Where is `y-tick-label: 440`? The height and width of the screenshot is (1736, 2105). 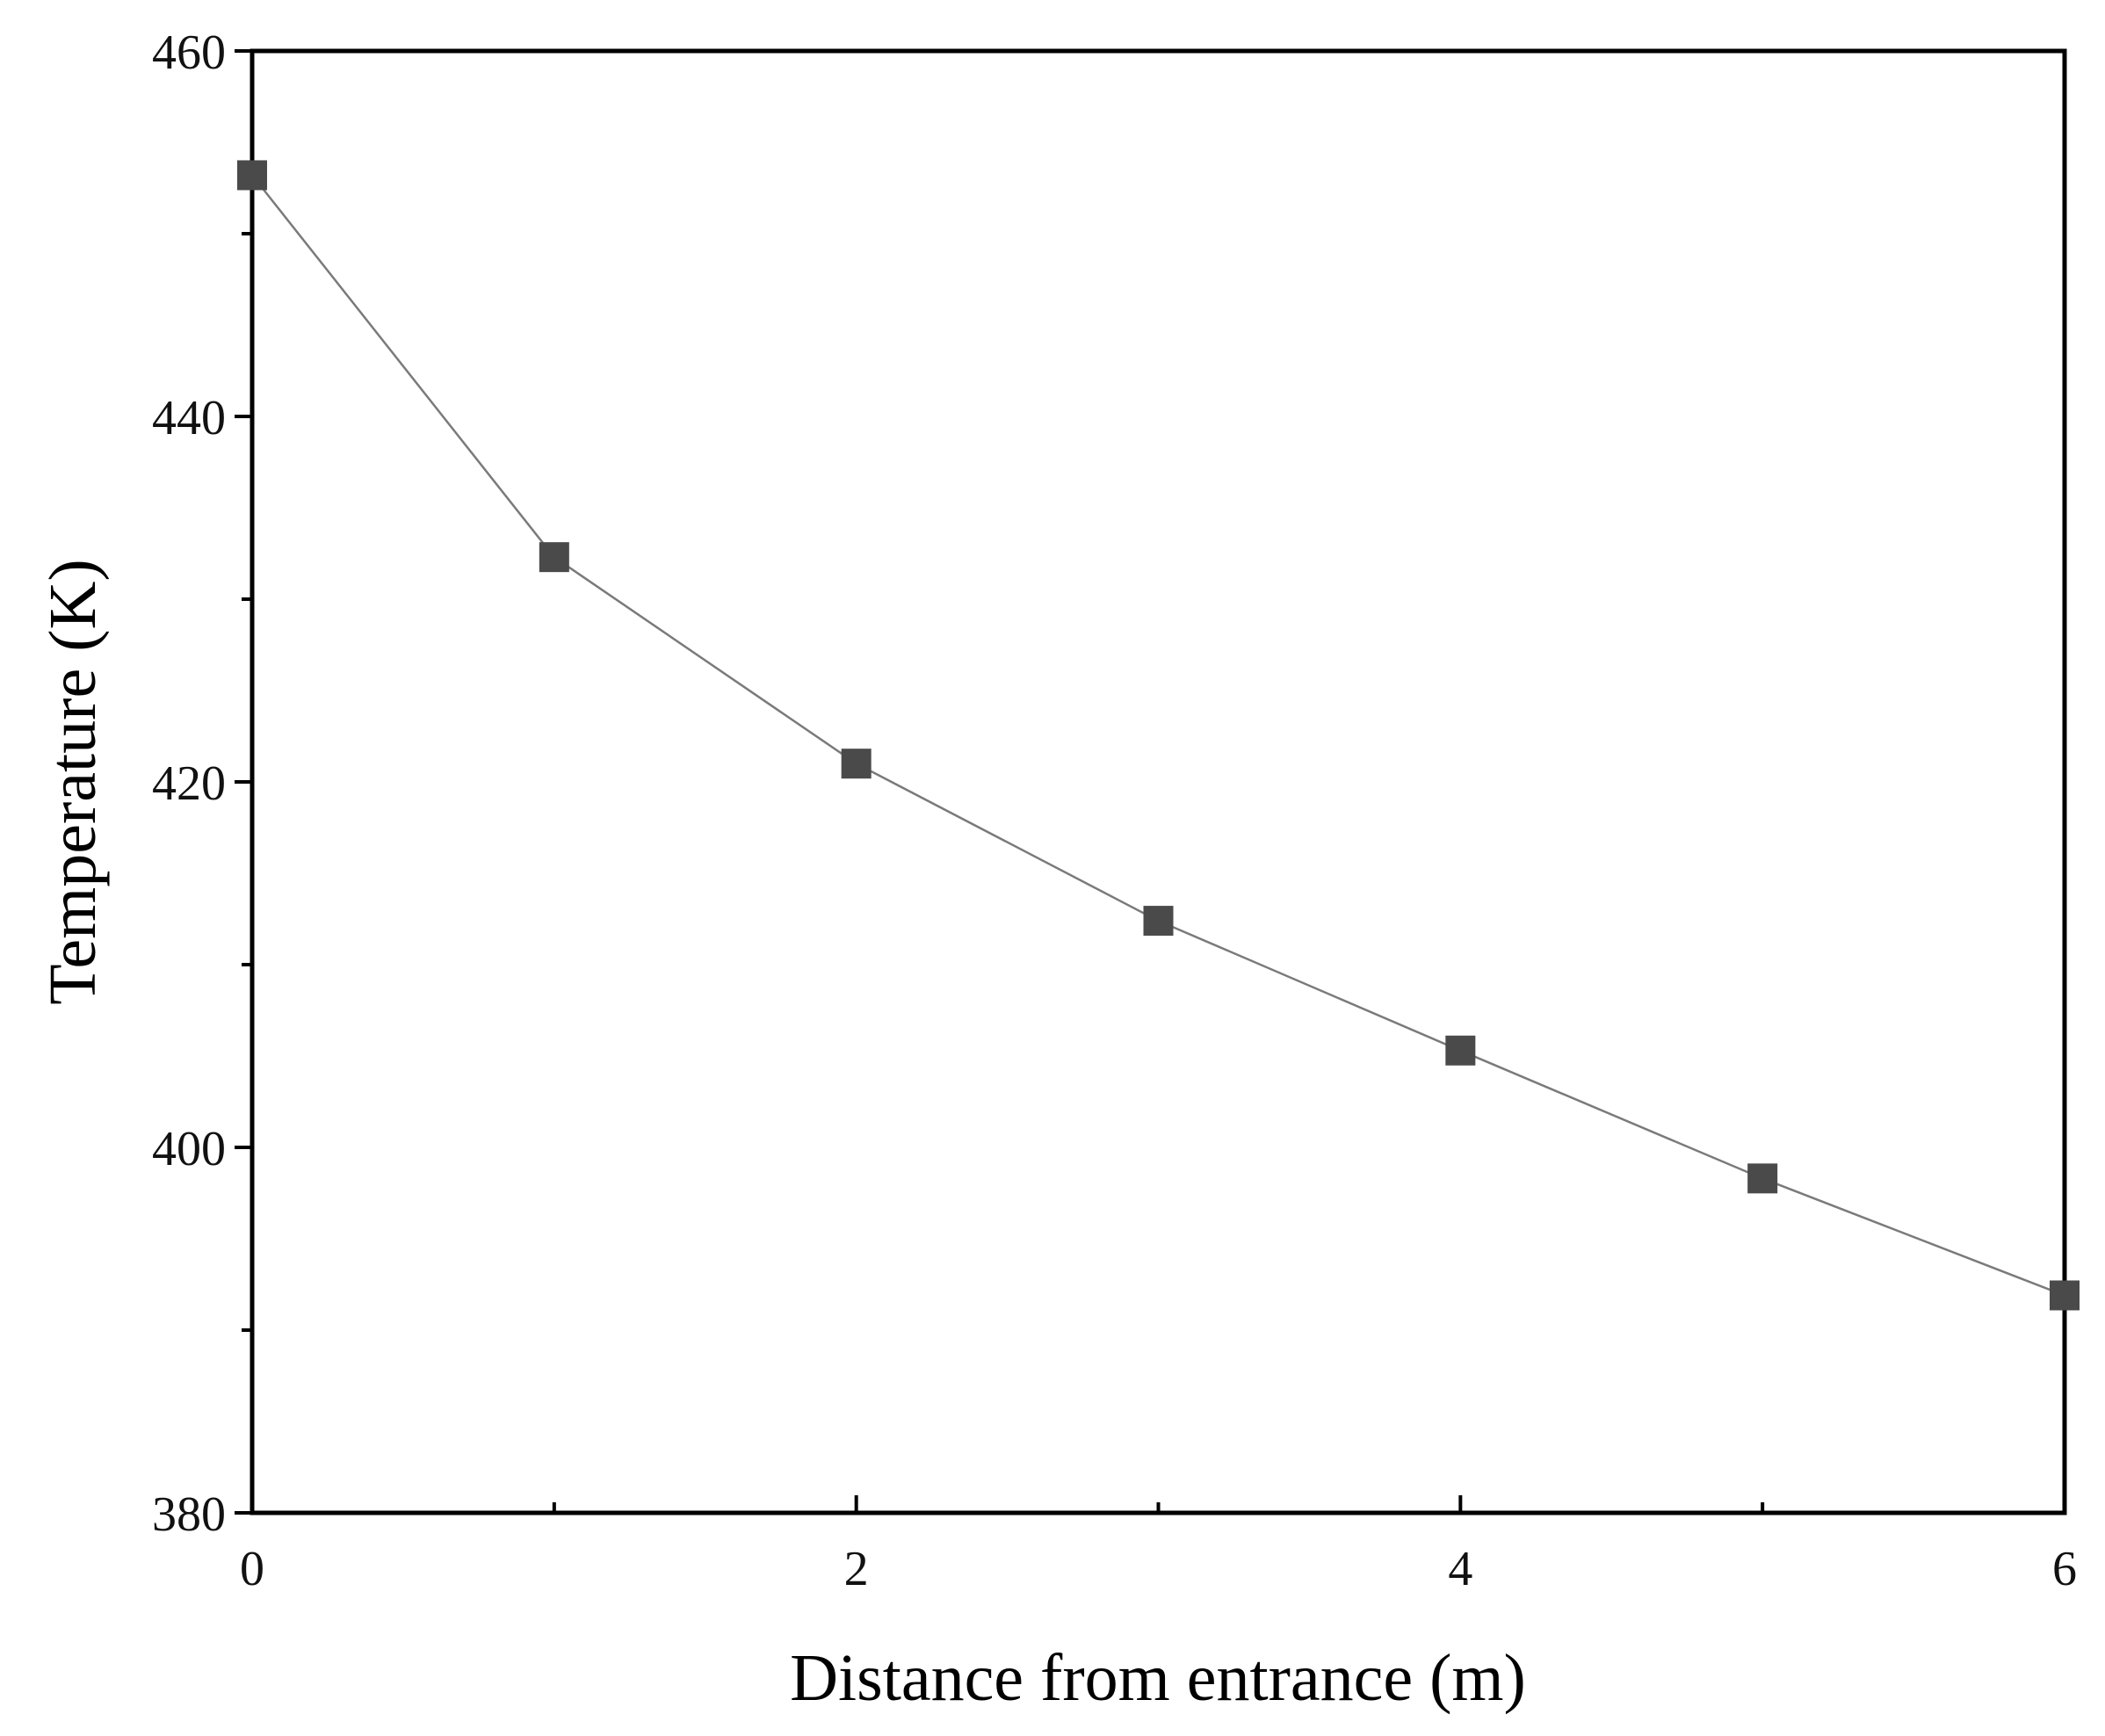 y-tick-label: 440 is located at coordinates (189, 418).